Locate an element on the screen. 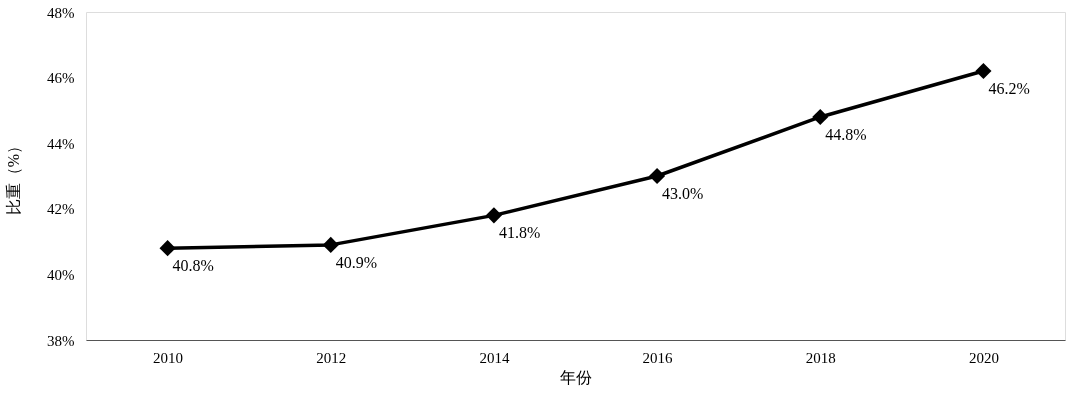 The image size is (1080, 398). x-tick-label: 2014 is located at coordinates (494, 357).